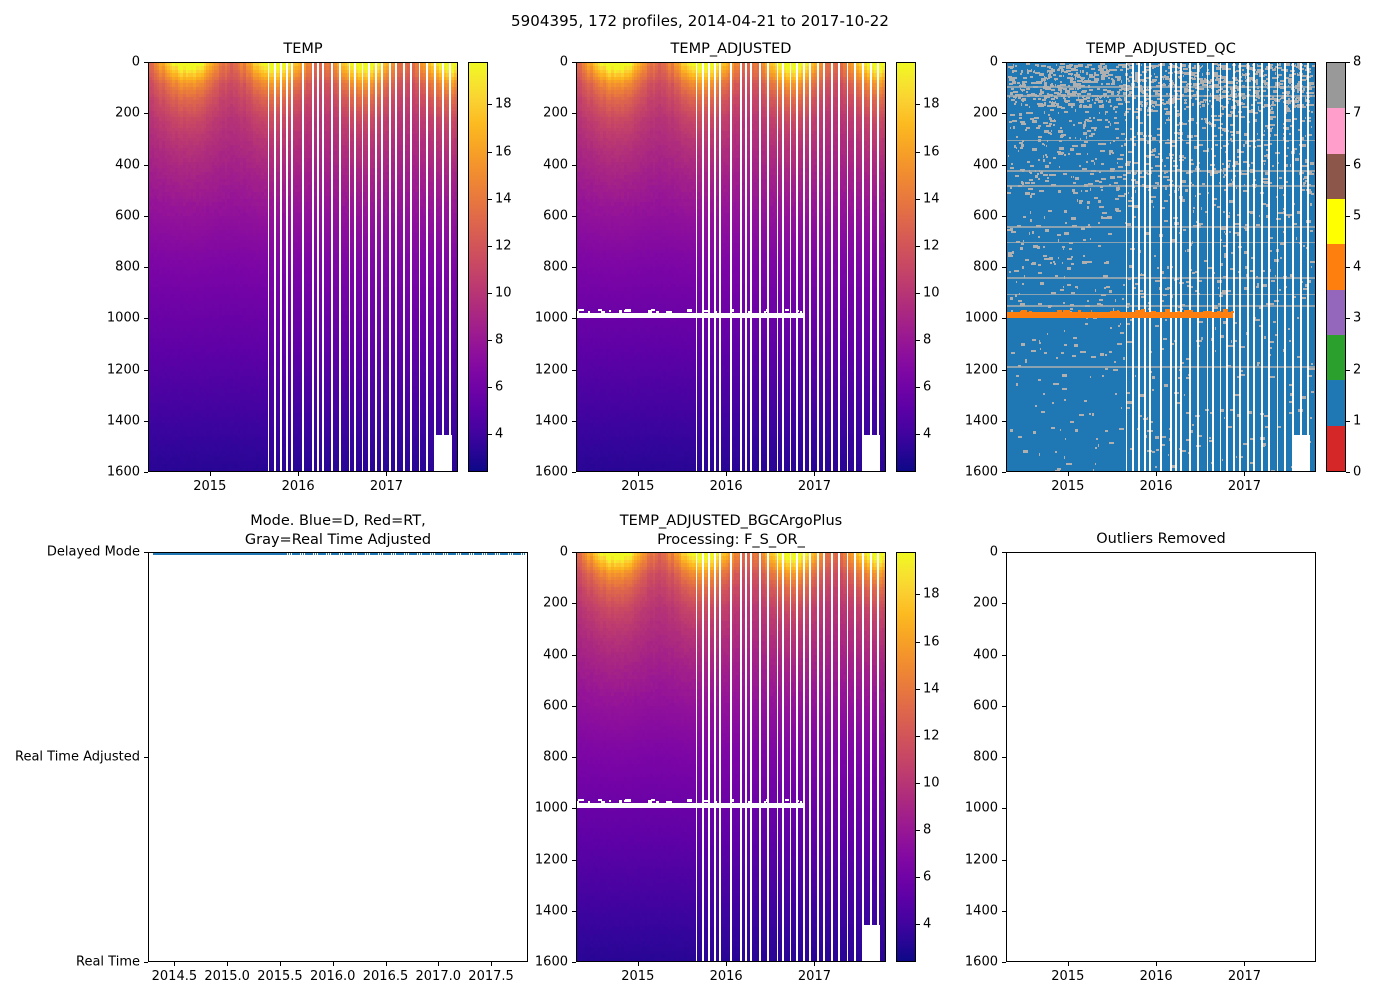  What do you see at coordinates (906, 267) in the screenshot?
I see `colorbar-temp-adjusted` at bounding box center [906, 267].